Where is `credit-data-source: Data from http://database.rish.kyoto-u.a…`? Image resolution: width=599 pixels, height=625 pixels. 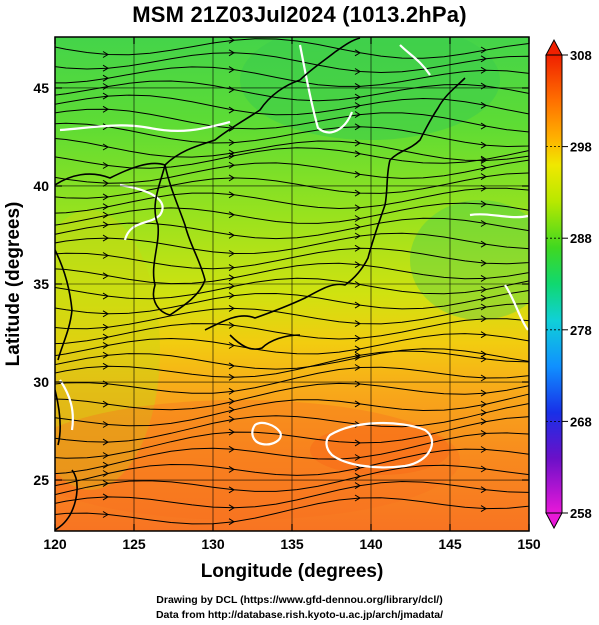 credit-data-source: Data from http://database.rish.kyoto-u.a… is located at coordinates (299, 615).